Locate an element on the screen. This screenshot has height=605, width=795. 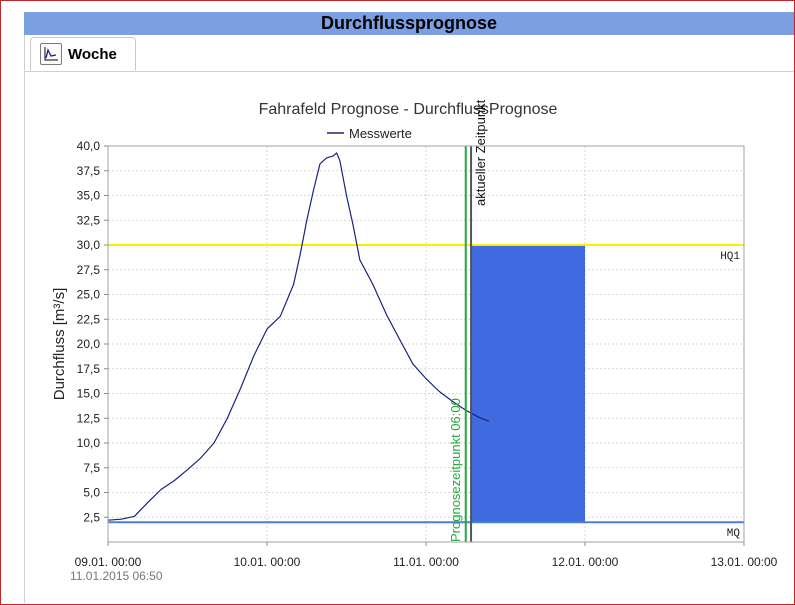
forecast-range-bar is located at coordinates (528, 384).